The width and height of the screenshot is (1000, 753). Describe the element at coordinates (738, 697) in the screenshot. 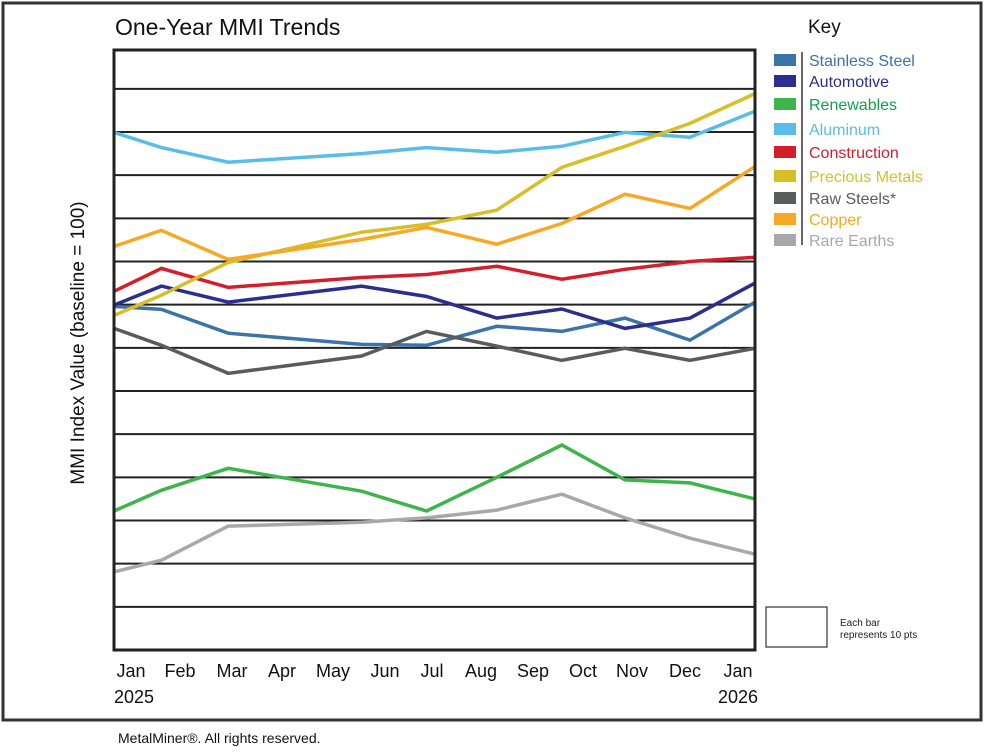

I see `x-end-year: 2026` at that location.